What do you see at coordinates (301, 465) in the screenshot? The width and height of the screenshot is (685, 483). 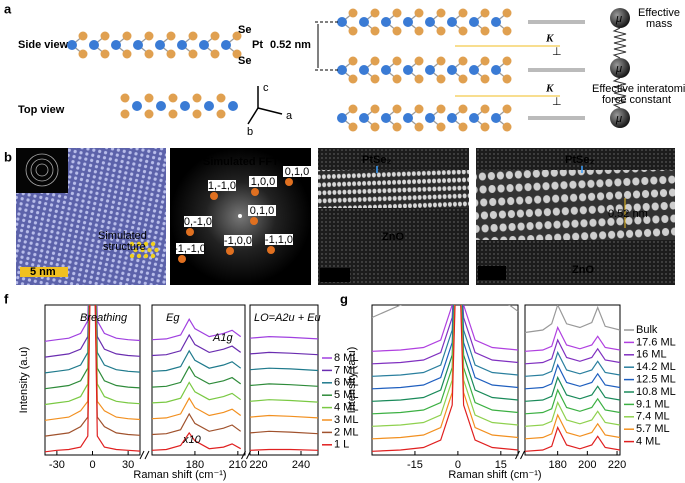 I see `x-tick-label: 240` at bounding box center [301, 465].